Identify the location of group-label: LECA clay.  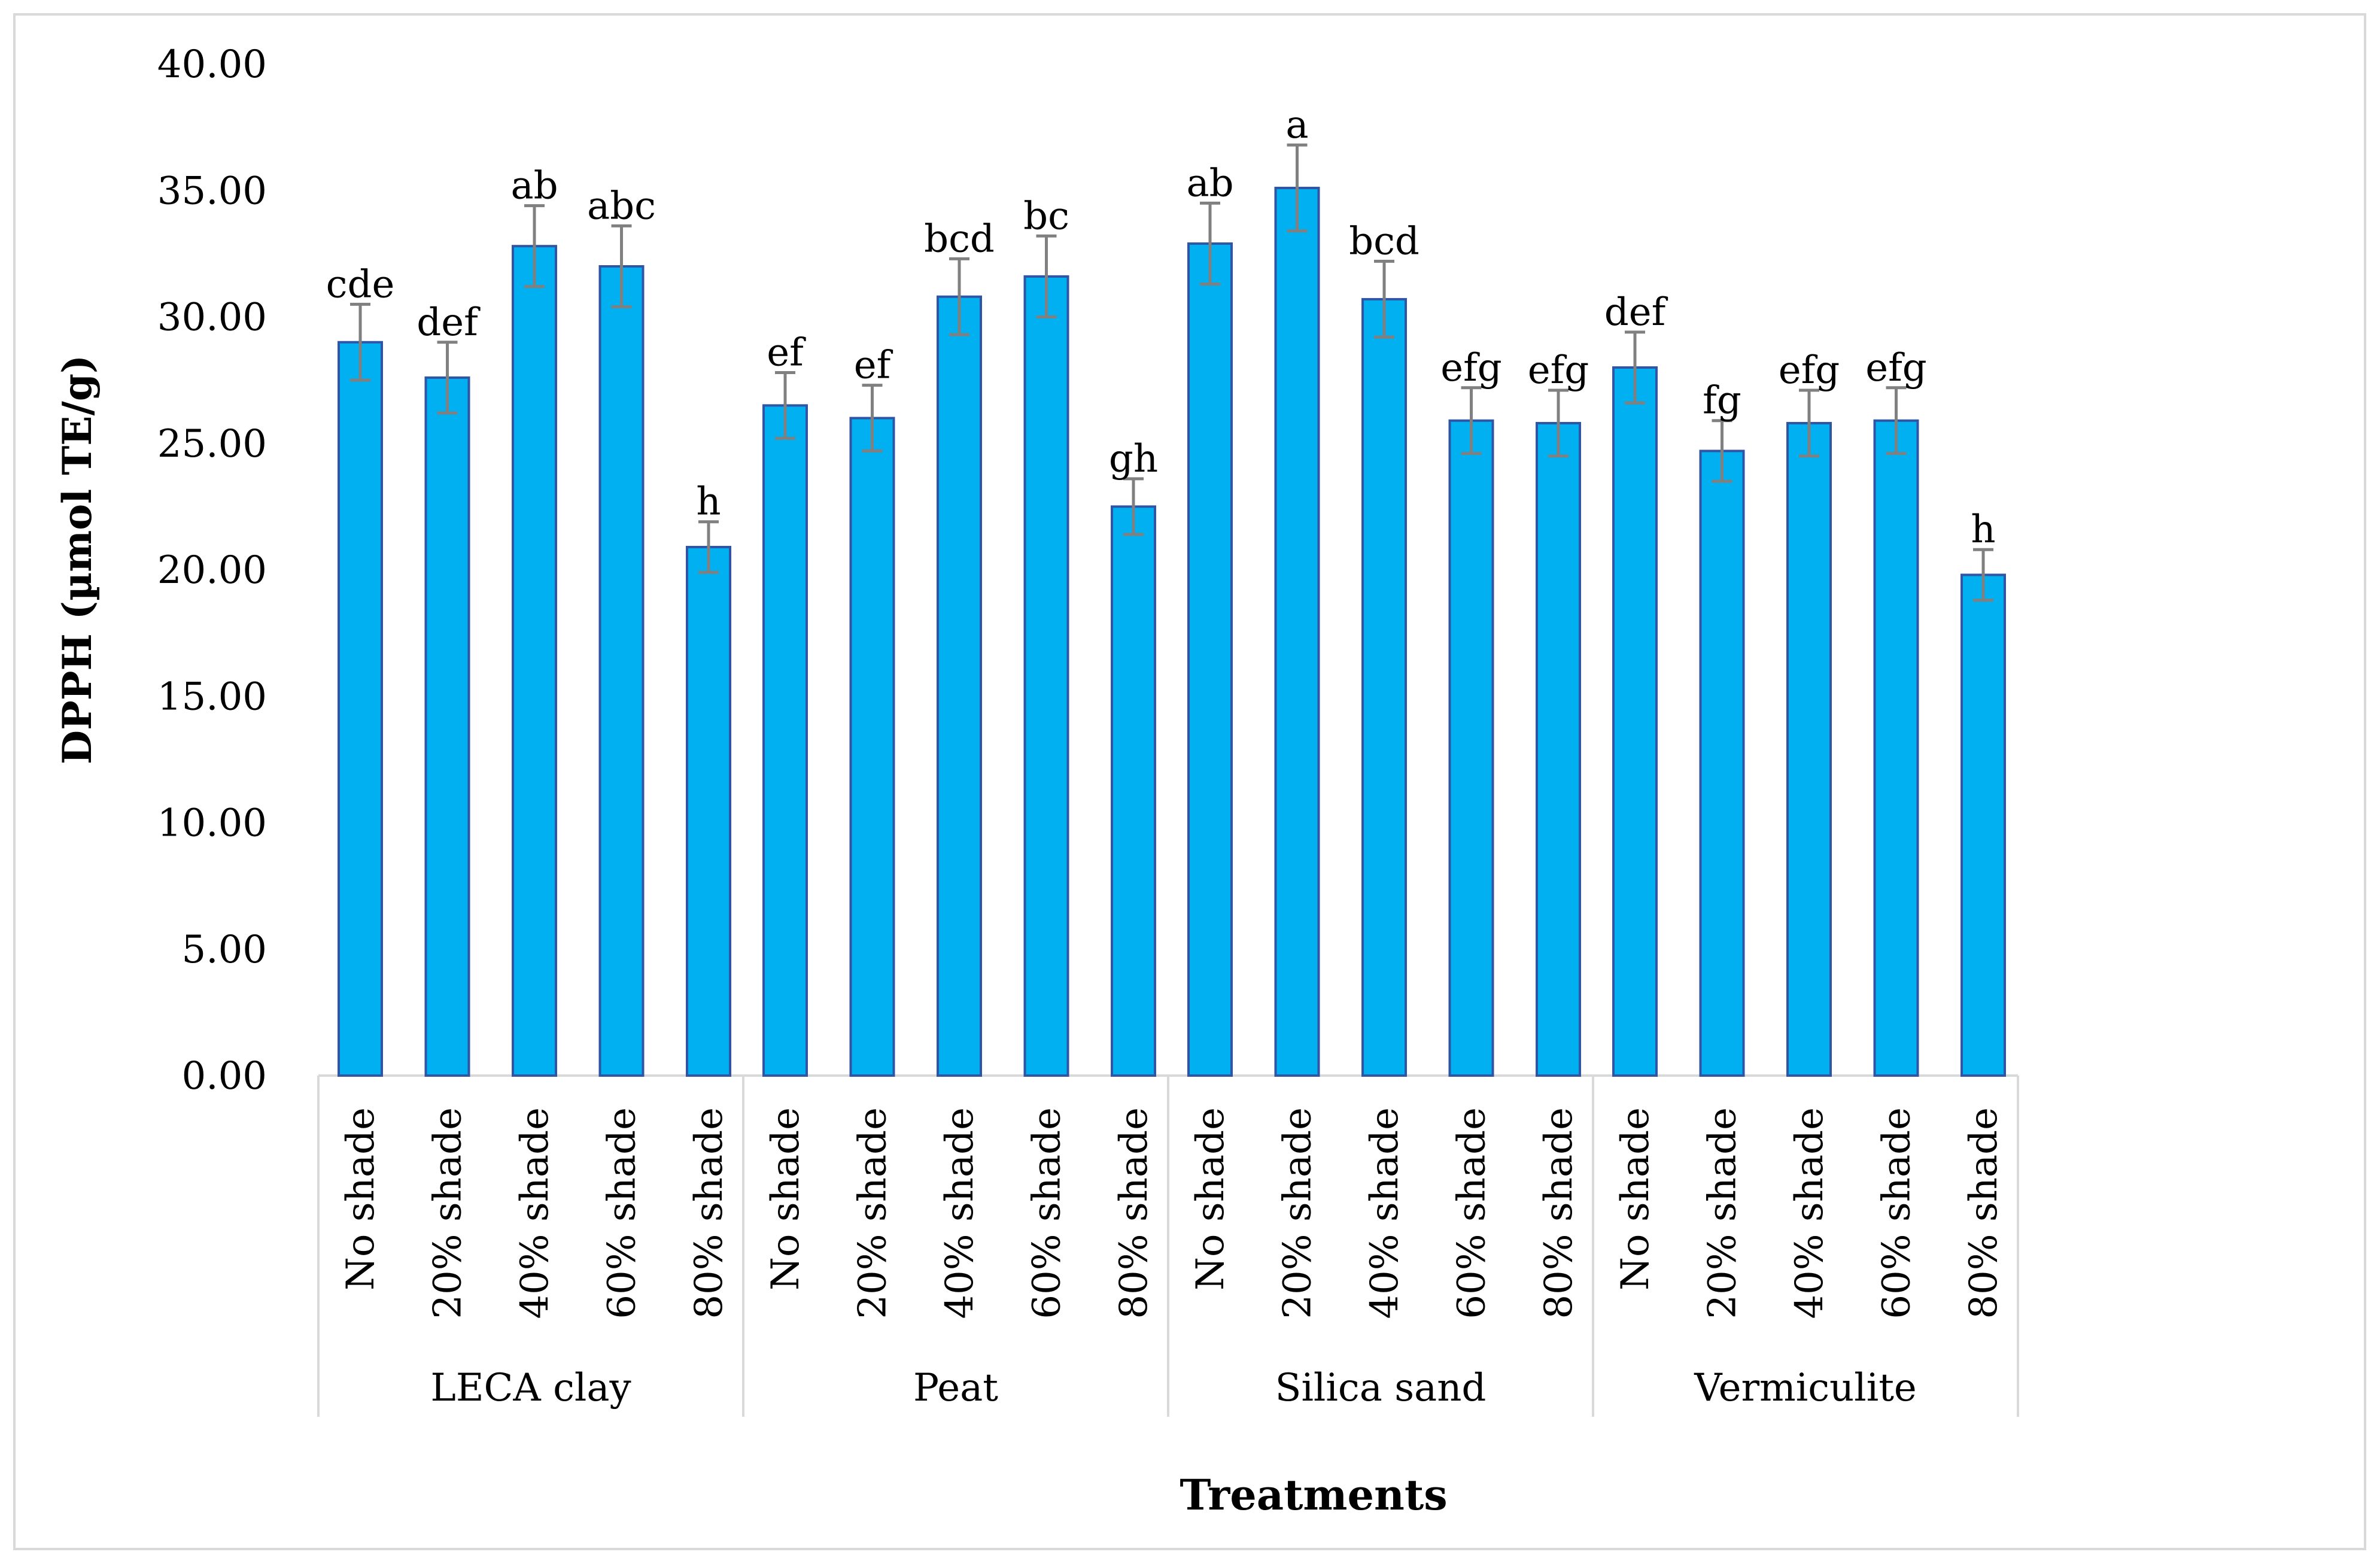
(531, 1388).